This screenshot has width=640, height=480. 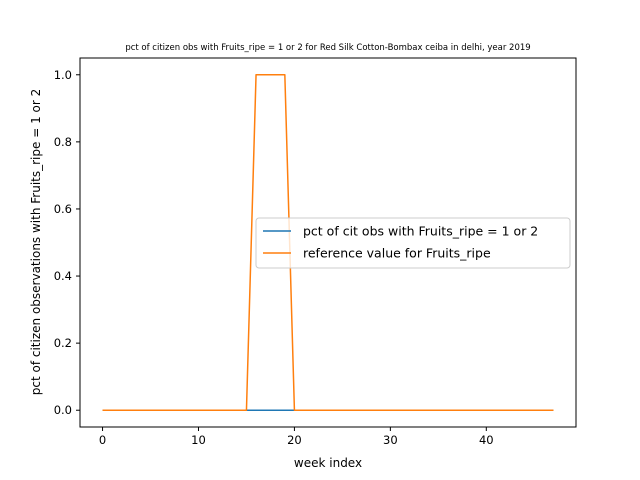 What do you see at coordinates (63, 343) in the screenshot?
I see `y-tick-label: 0.2` at bounding box center [63, 343].